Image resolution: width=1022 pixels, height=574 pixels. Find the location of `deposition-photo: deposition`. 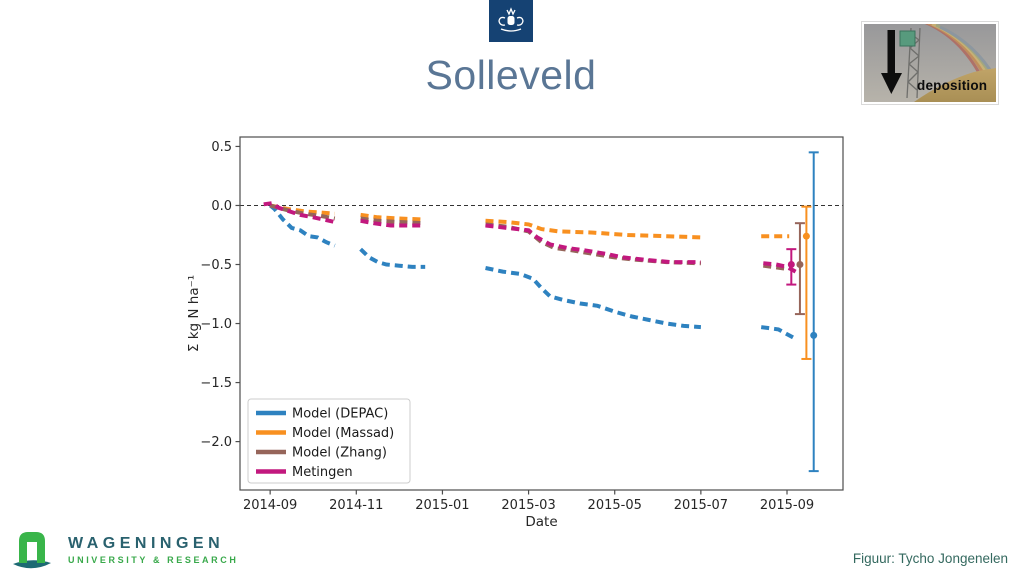

deposition-photo: deposition is located at coordinates (930, 63).